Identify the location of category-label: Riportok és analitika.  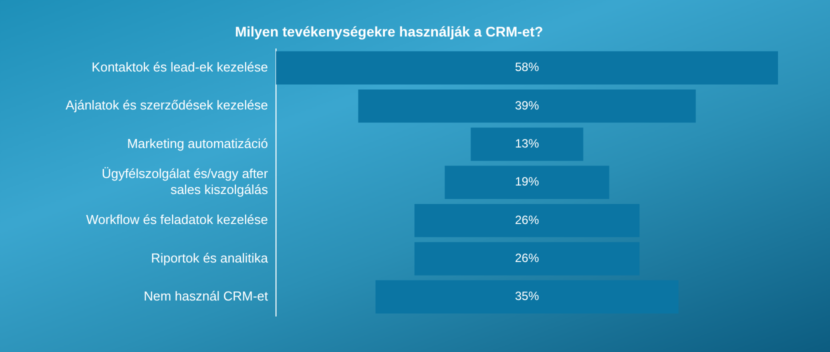
(209, 258).